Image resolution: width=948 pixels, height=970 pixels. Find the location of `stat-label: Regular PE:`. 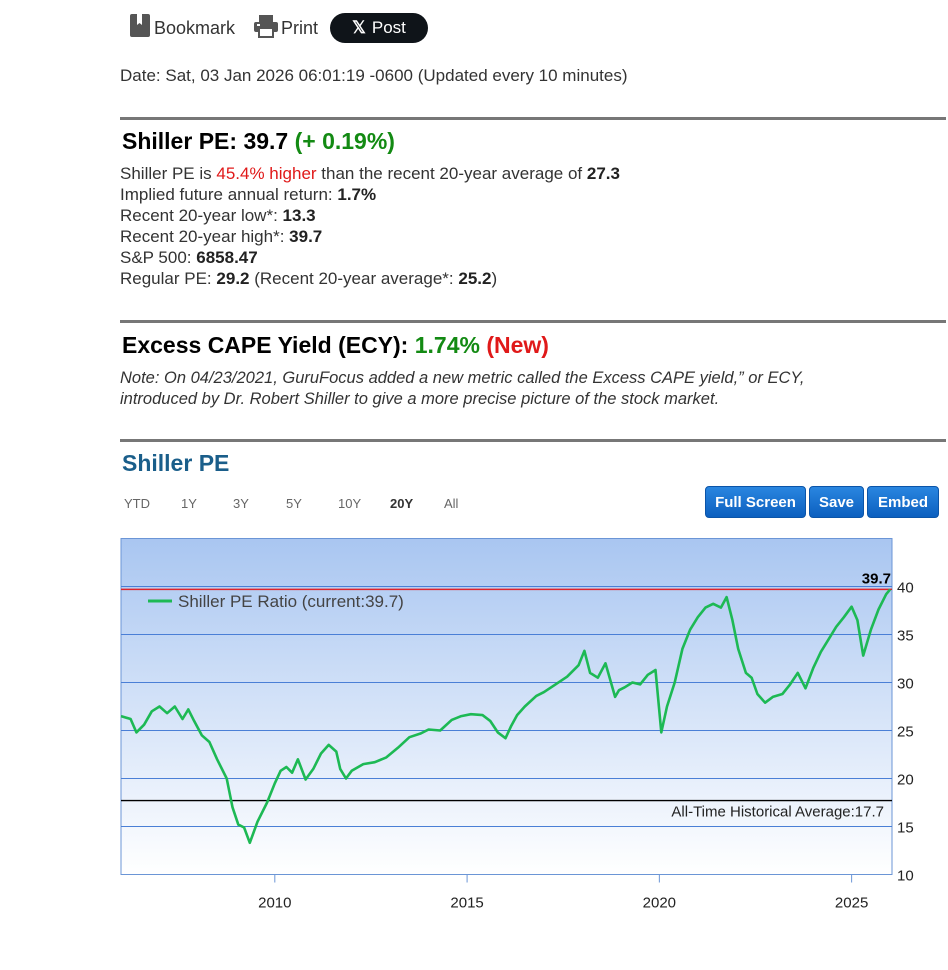

stat-label: Regular PE: is located at coordinates (166, 278).